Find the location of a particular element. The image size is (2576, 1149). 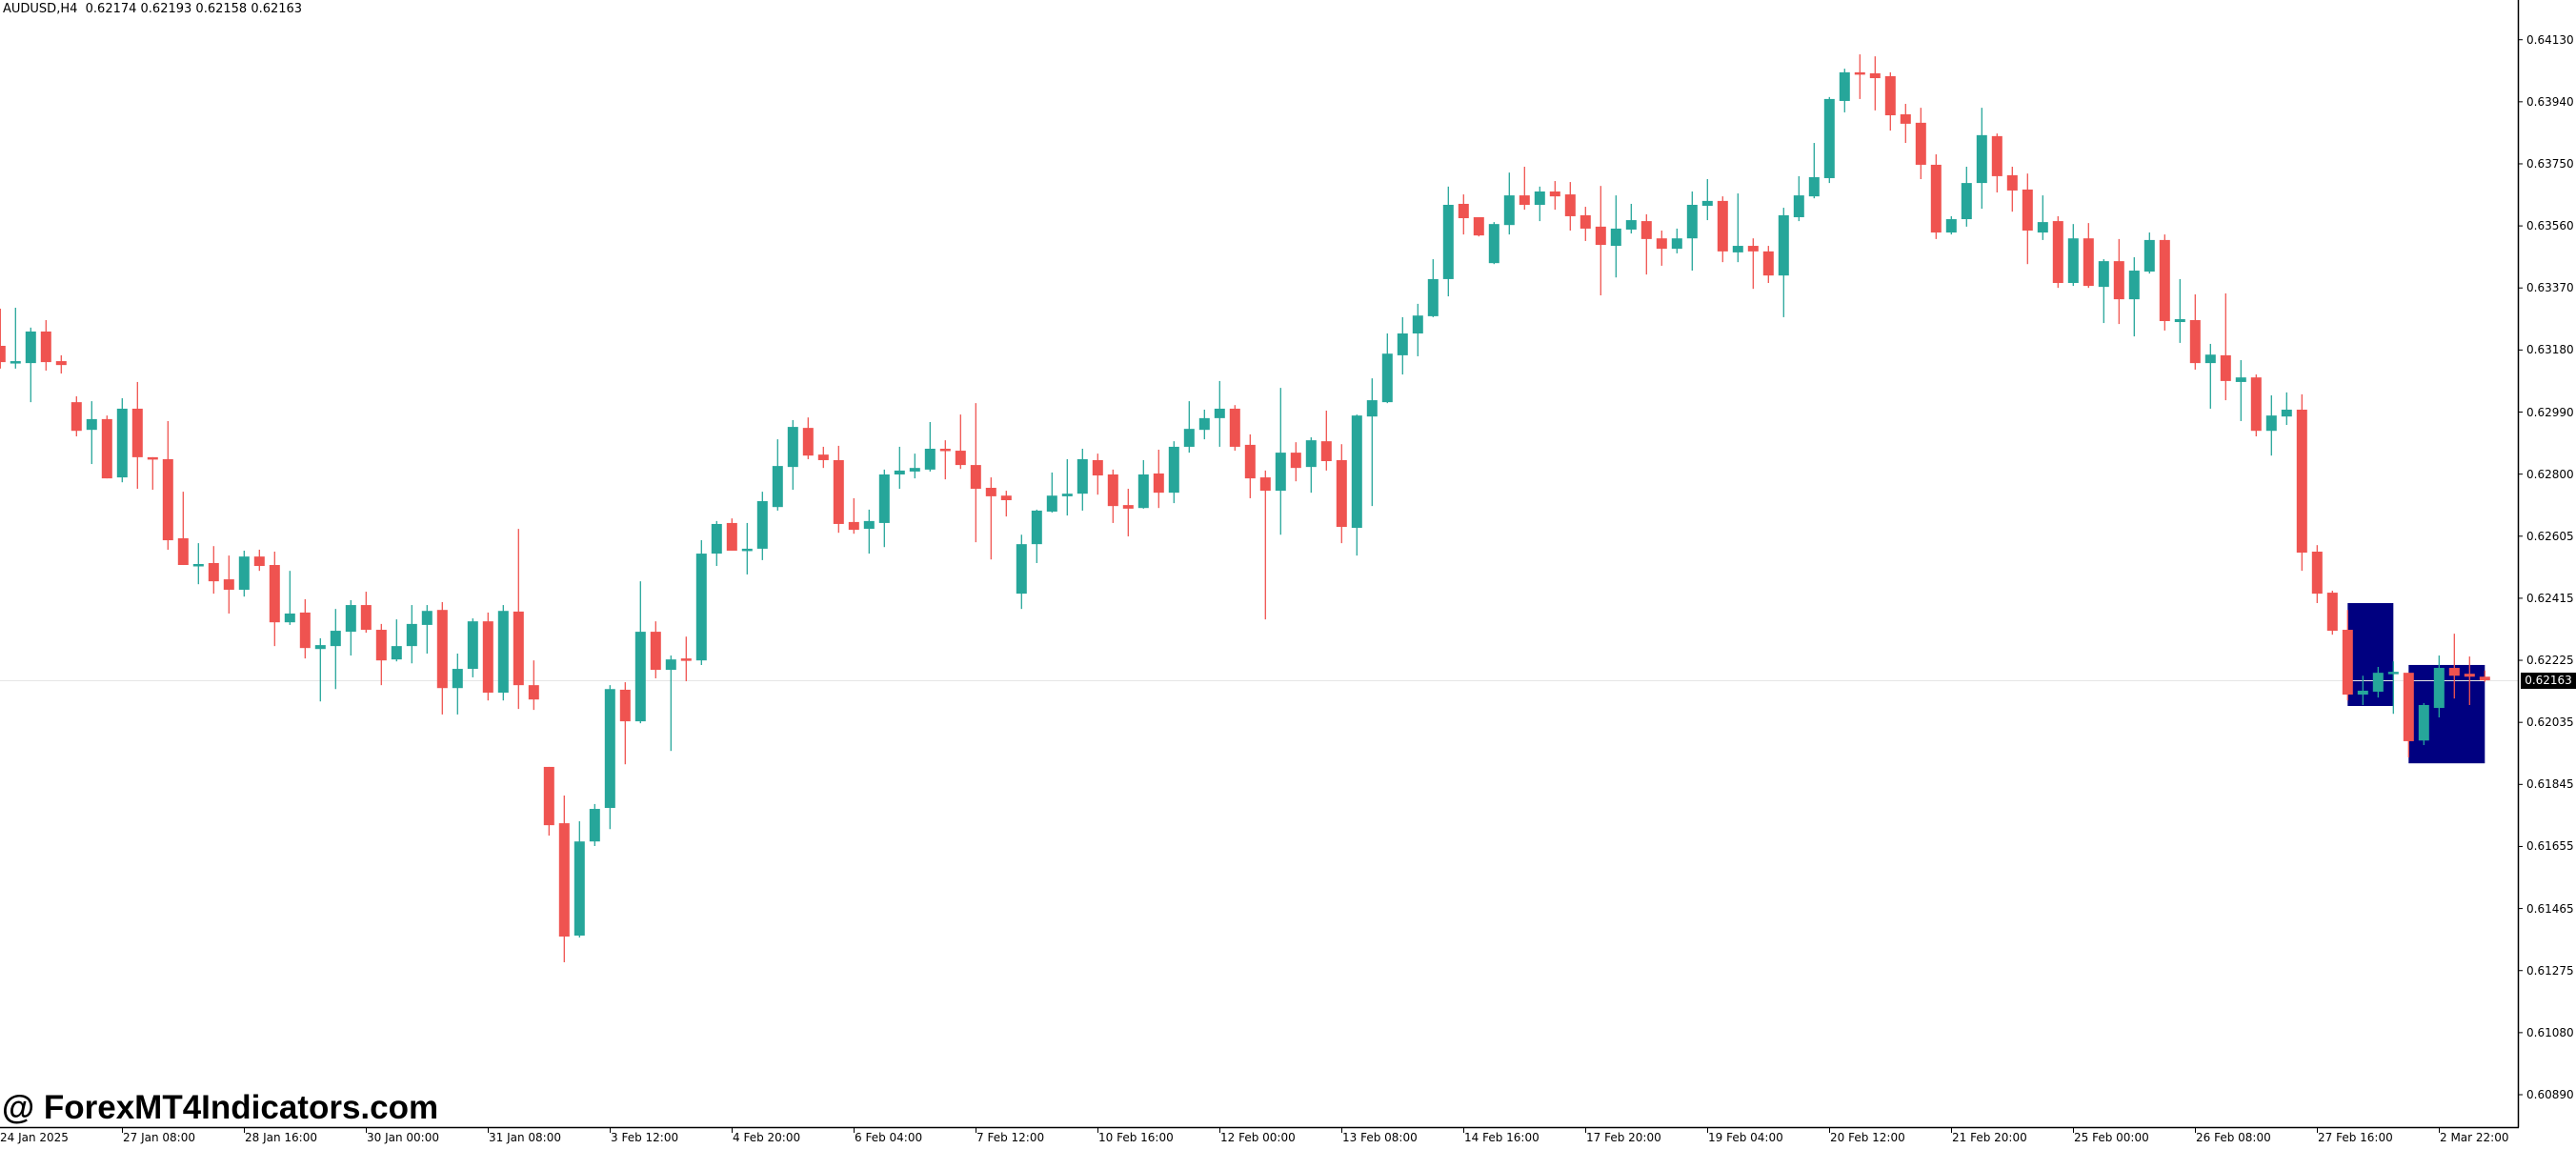

time-tick-label: 17 Feb 20:00 is located at coordinates (1623, 1137).